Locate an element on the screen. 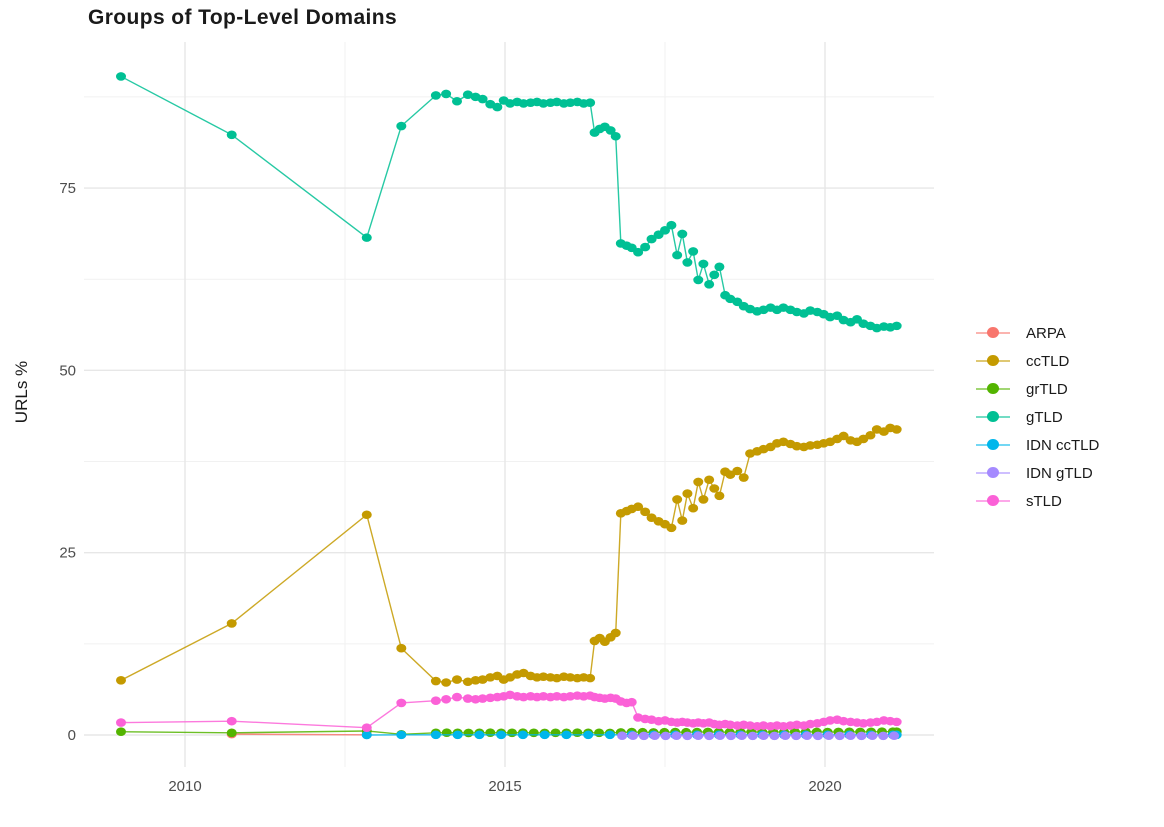 The height and width of the screenshot is (827, 1164). legend-item-stld: sTLD is located at coordinates (1037, 501).